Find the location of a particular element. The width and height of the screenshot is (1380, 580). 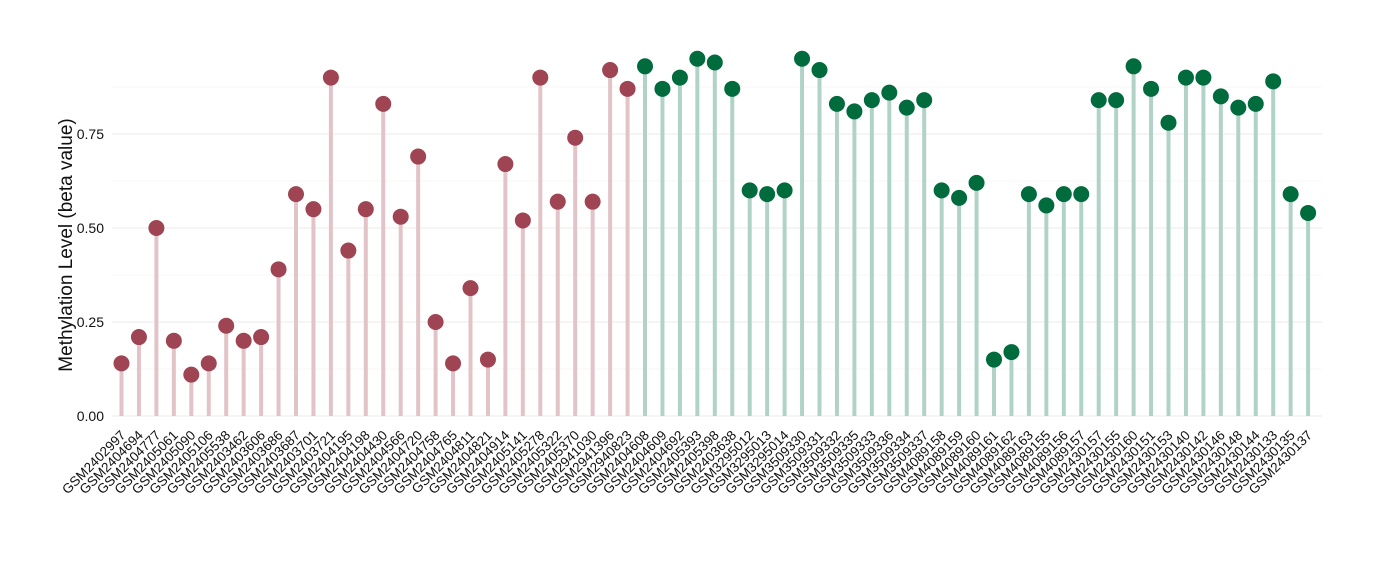

y-tick-label: 0.50 is located at coordinates (90, 228).